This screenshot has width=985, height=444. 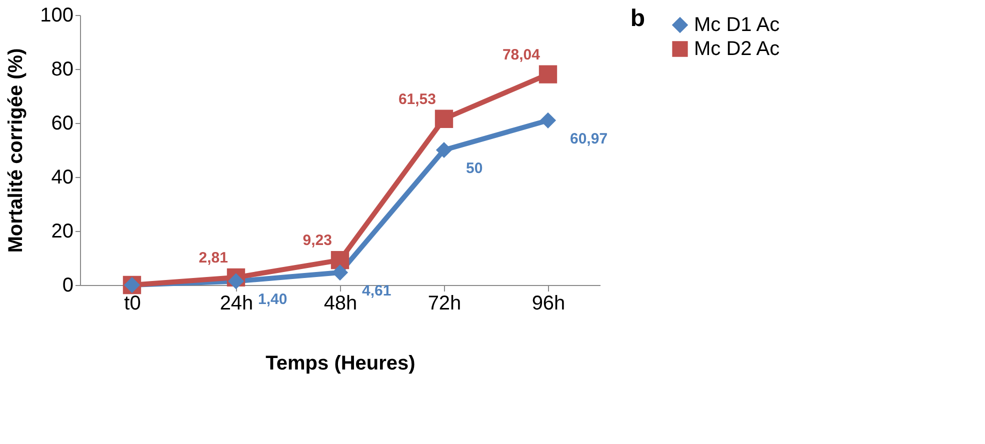 What do you see at coordinates (737, 49) in the screenshot?
I see `legend-label: Mc D2 Ac` at bounding box center [737, 49].